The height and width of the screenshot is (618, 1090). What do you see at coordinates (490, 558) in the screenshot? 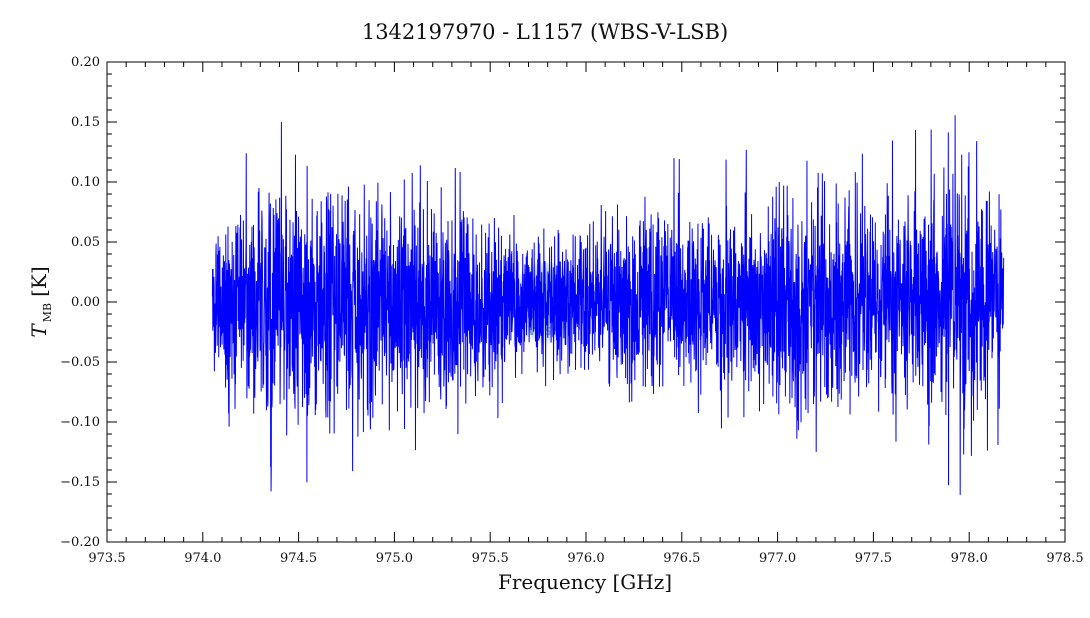
I see `x-tick-label: 975.5` at bounding box center [490, 558].